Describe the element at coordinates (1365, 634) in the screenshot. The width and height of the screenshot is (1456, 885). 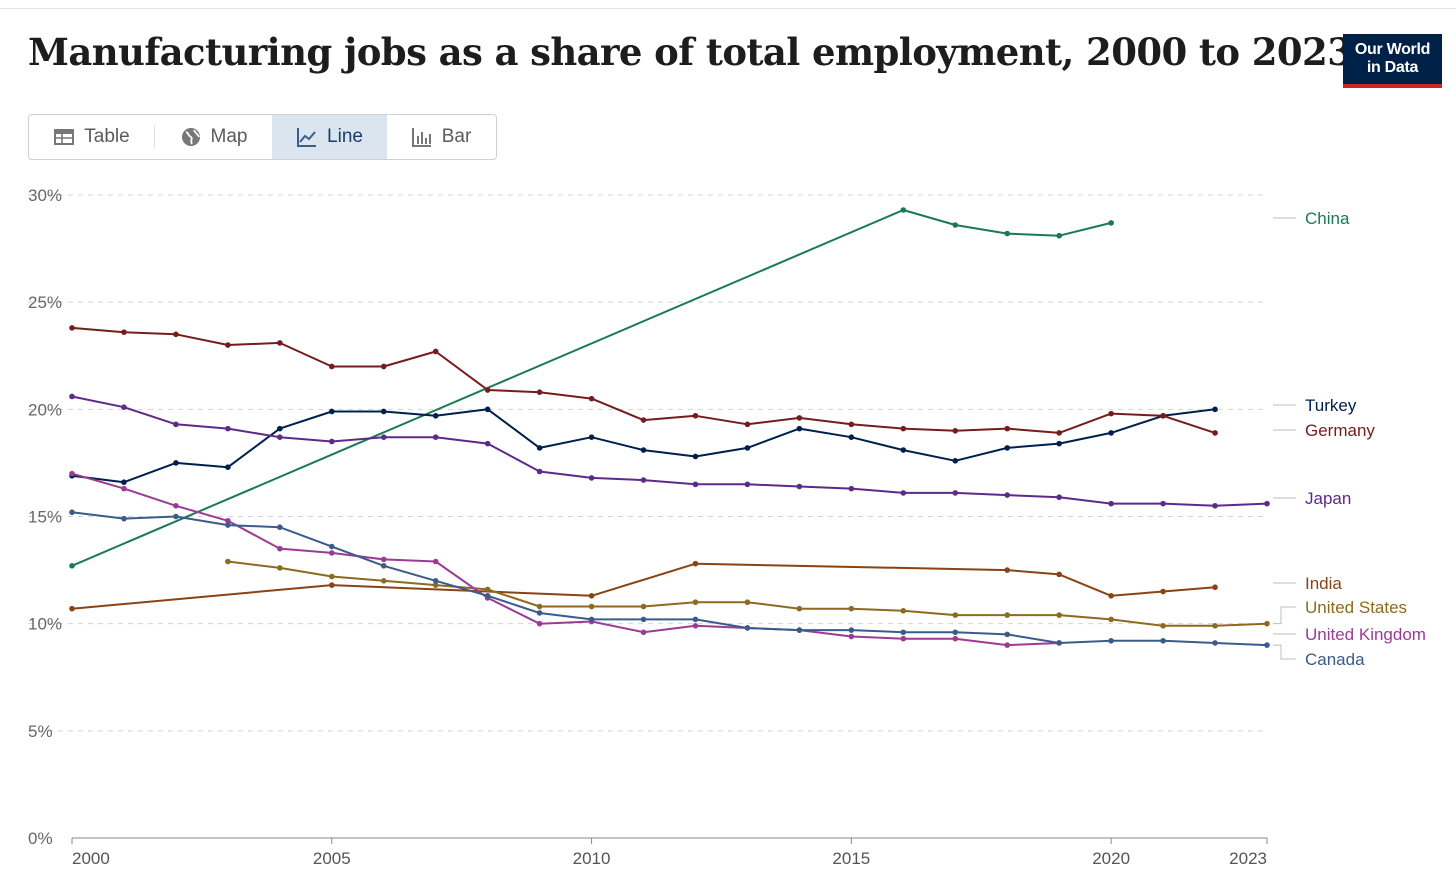
I see `series-label: United Kingdom` at that location.